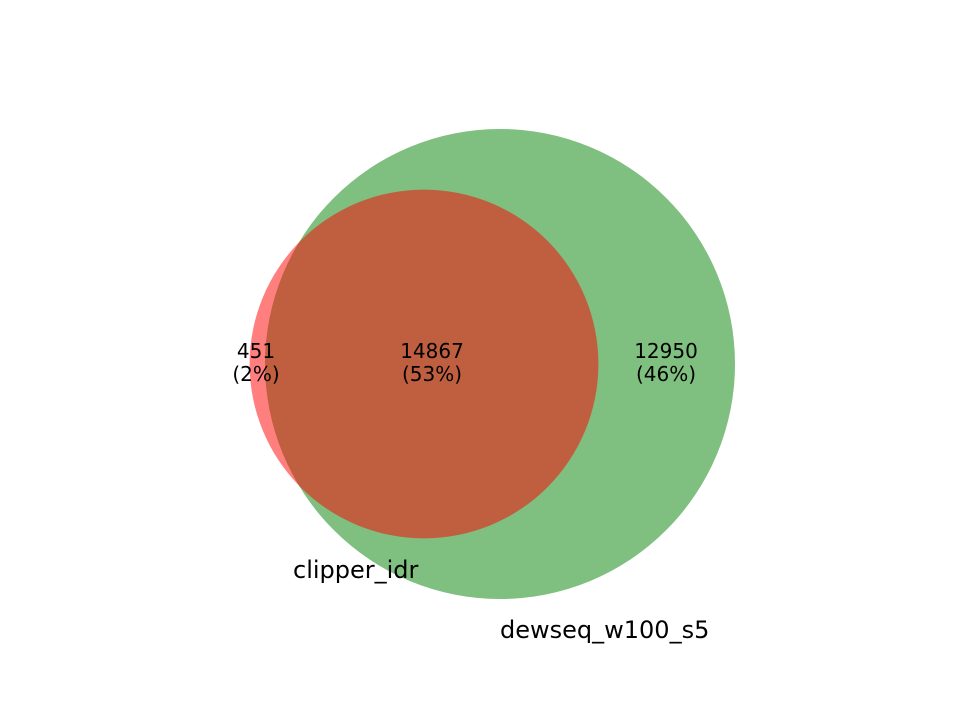  I want to click on region-only-a-count: 451, so click(256, 351).